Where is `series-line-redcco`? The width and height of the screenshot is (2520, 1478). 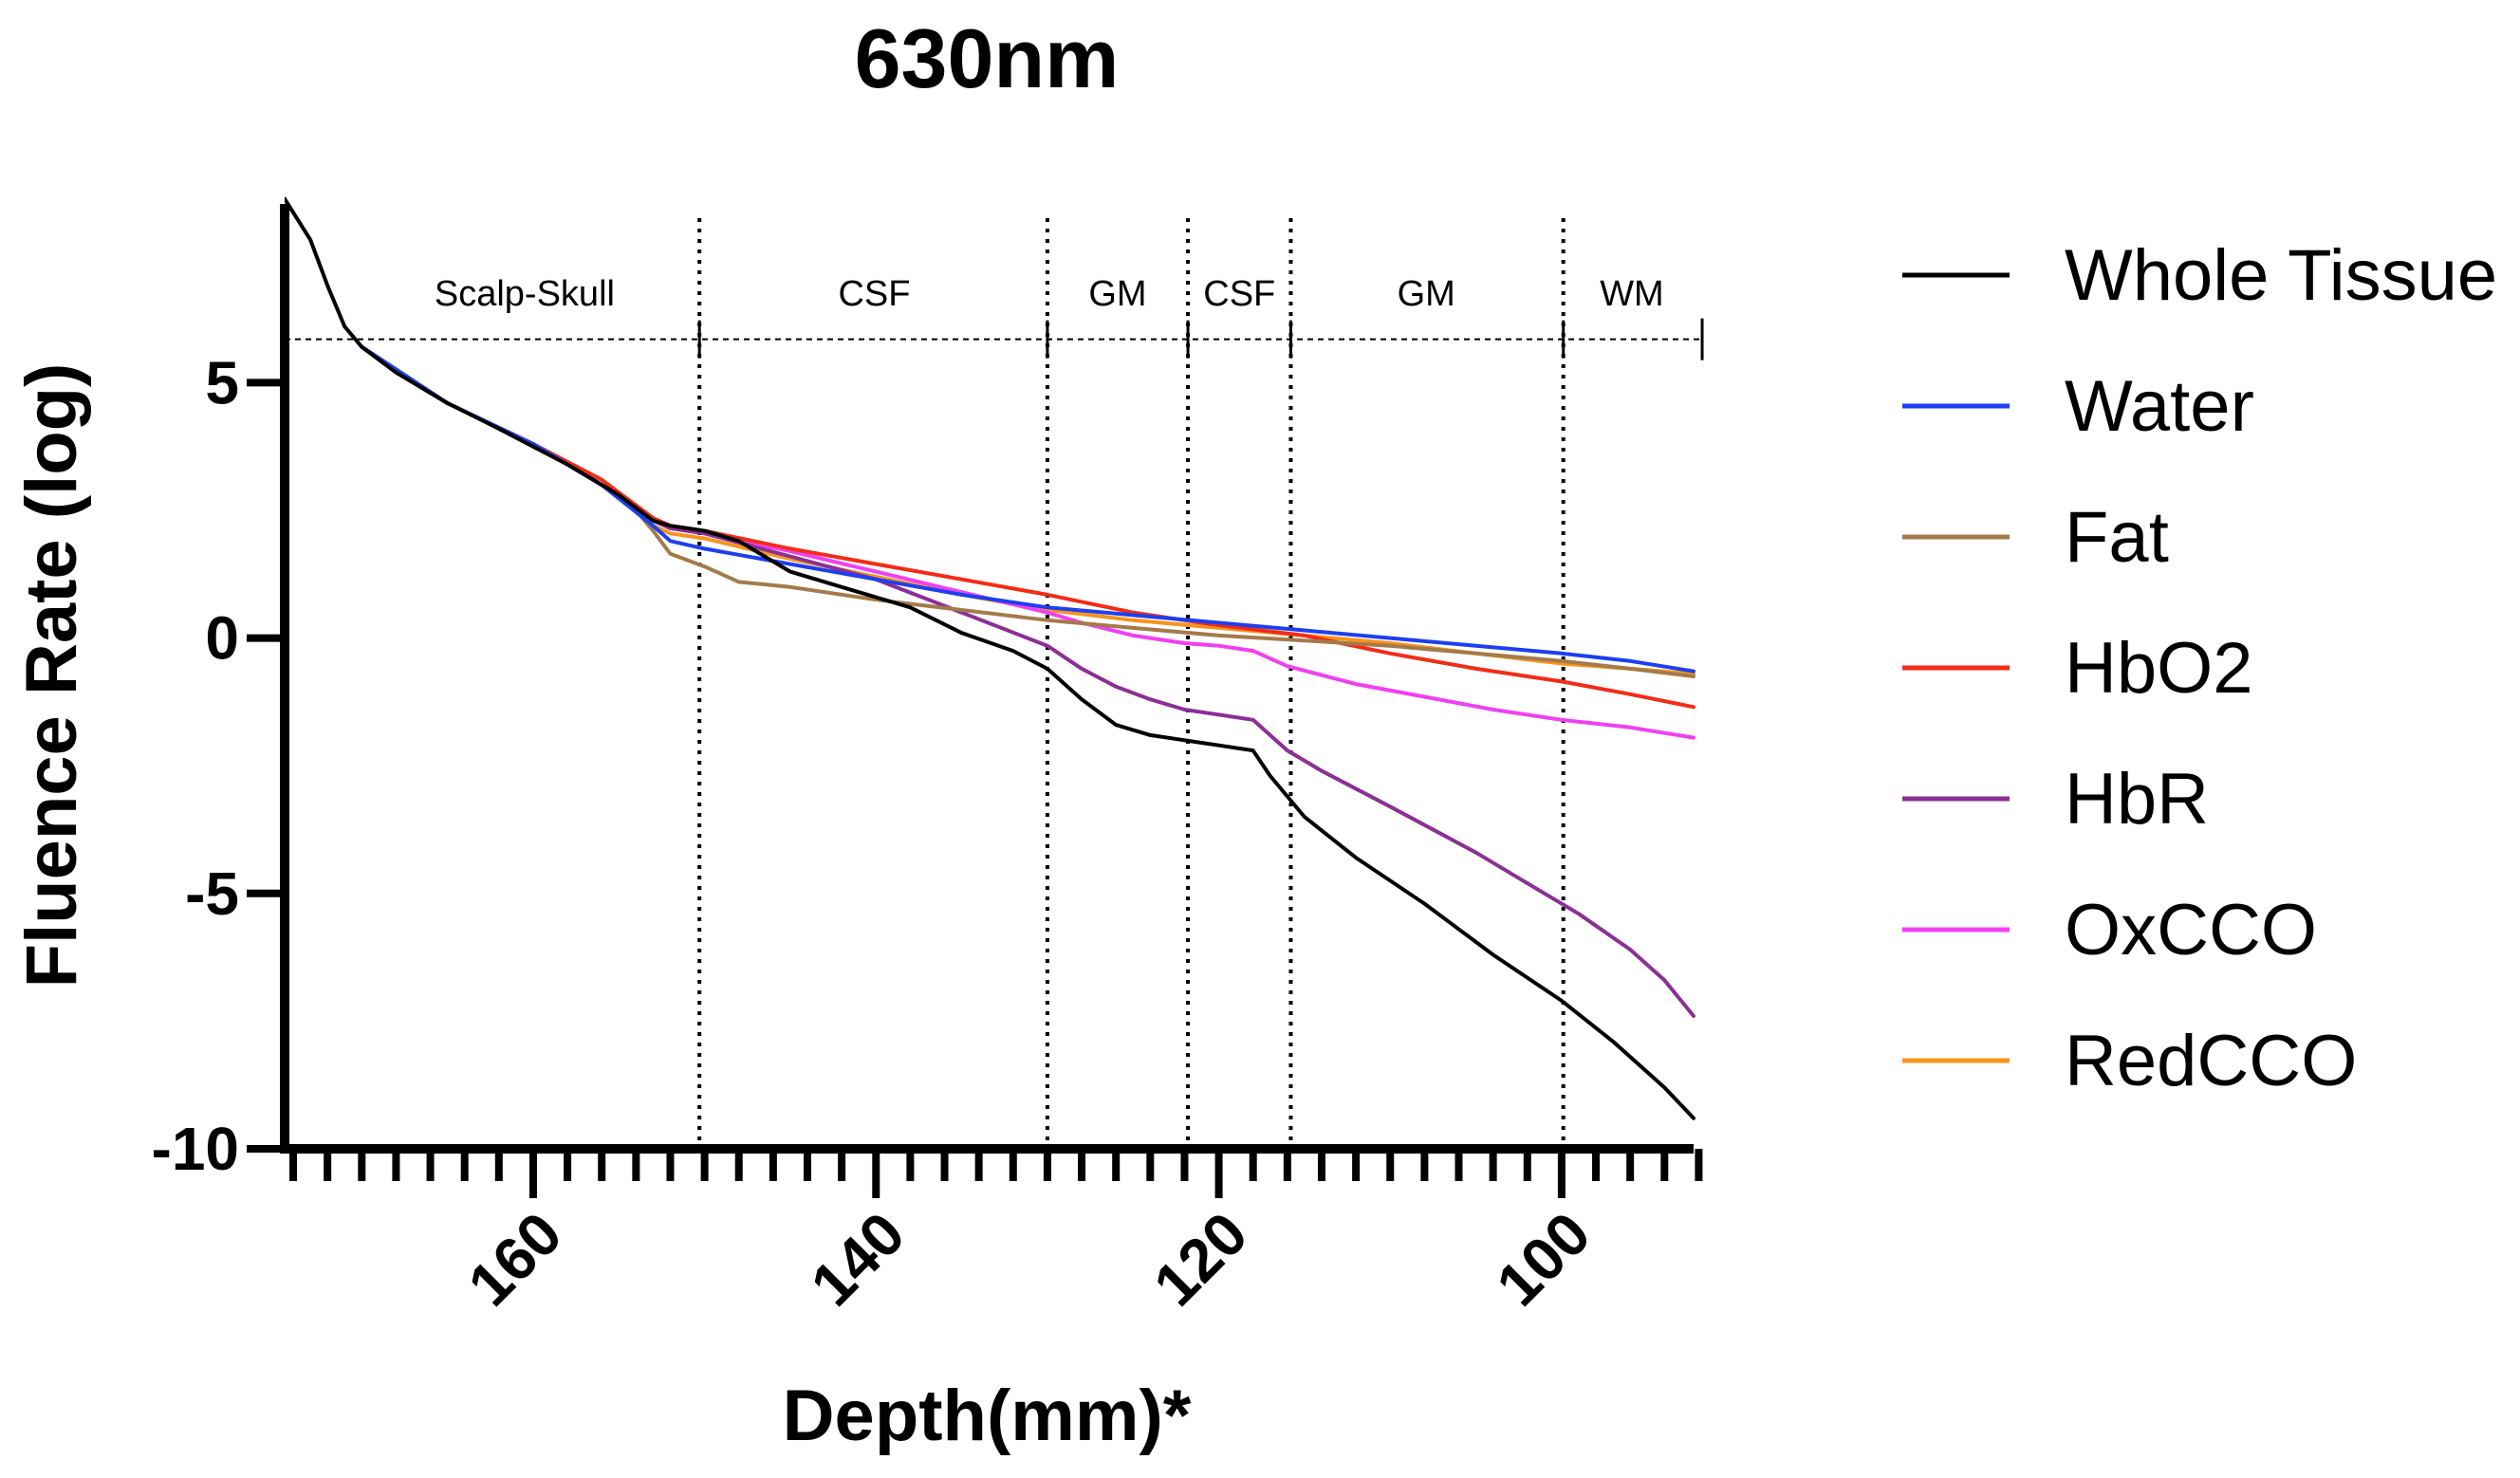
series-line-redcco is located at coordinates (1027, 510).